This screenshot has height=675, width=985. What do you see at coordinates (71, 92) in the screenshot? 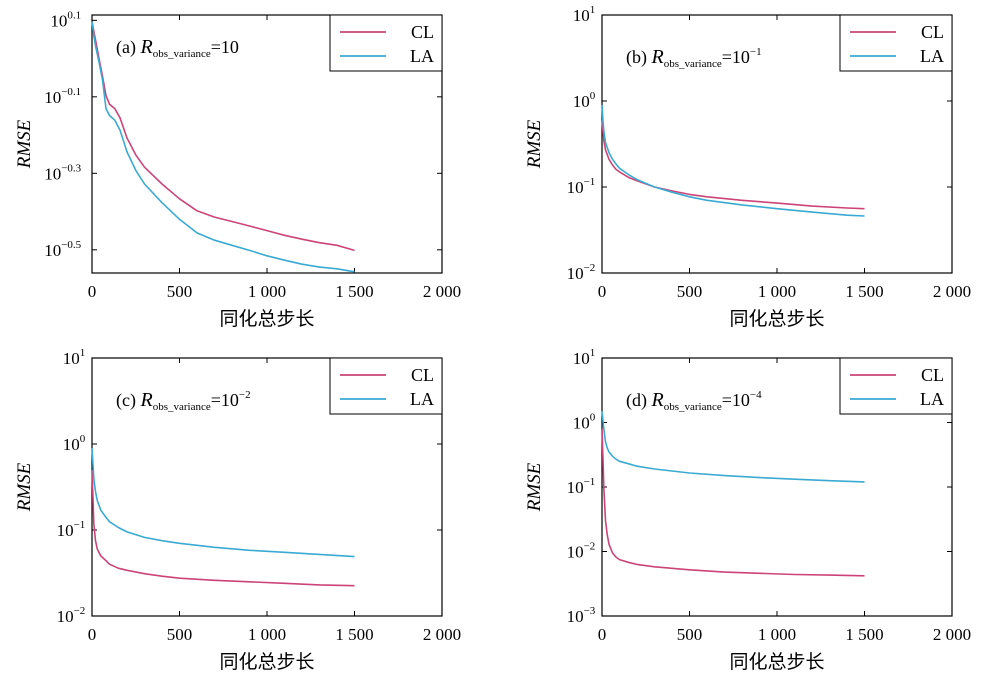
I see `y-tick-exponent: −0.1` at bounding box center [71, 92].